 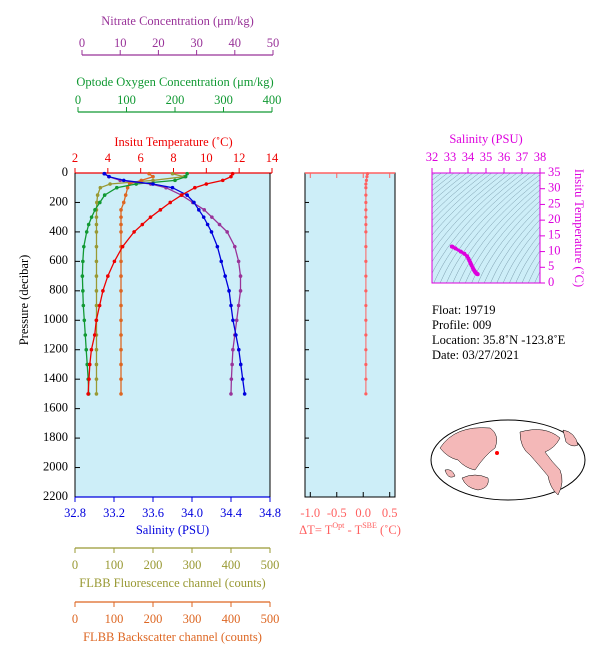 I want to click on world-map, so click(x=508, y=460).